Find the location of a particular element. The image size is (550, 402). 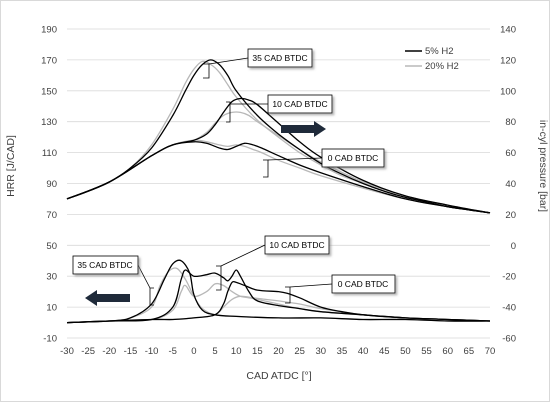

callout-label-pressure-35: 35 CAD BTDC is located at coordinates (279, 58).